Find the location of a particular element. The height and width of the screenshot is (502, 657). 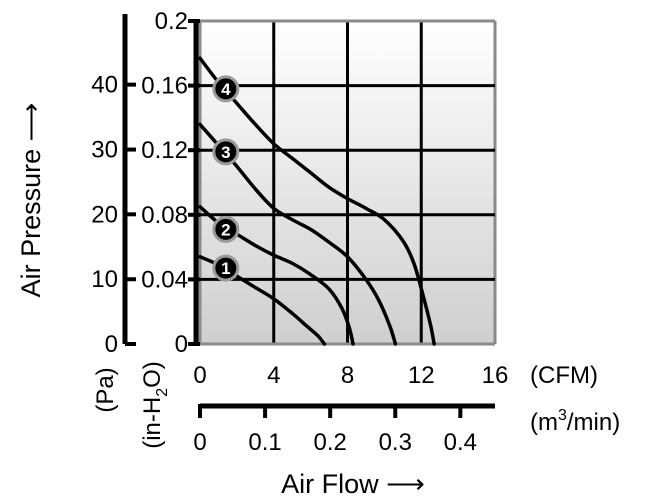

x-tick-label-cfm: 0 is located at coordinates (199, 375).